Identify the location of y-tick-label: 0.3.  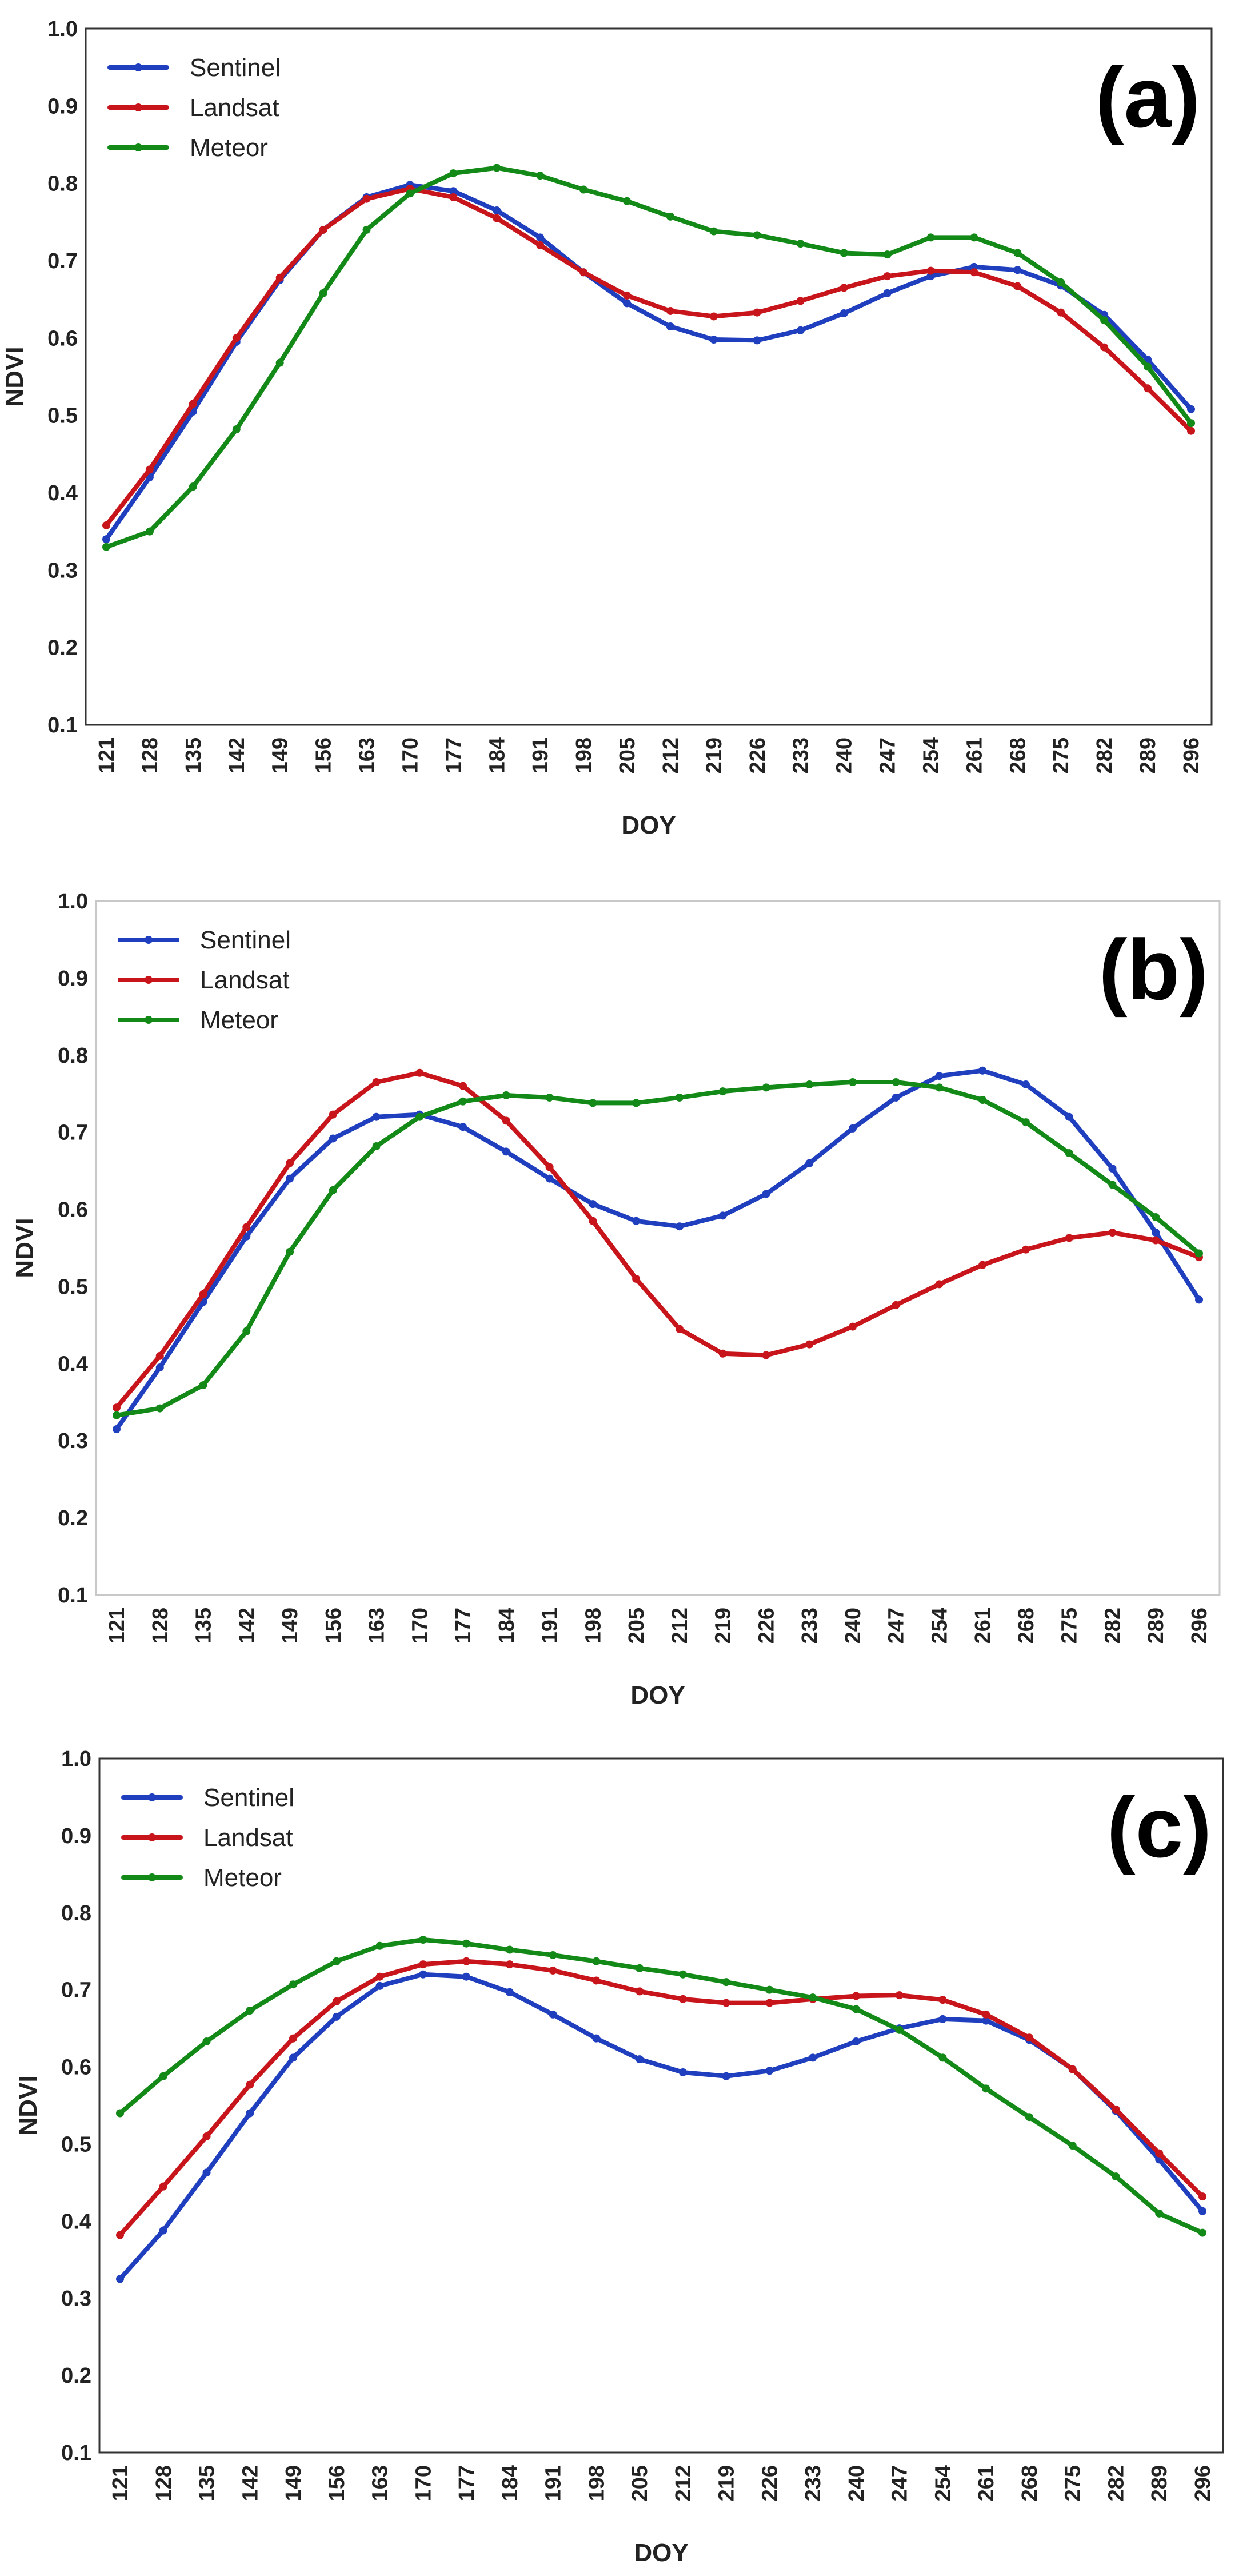
(73, 1441).